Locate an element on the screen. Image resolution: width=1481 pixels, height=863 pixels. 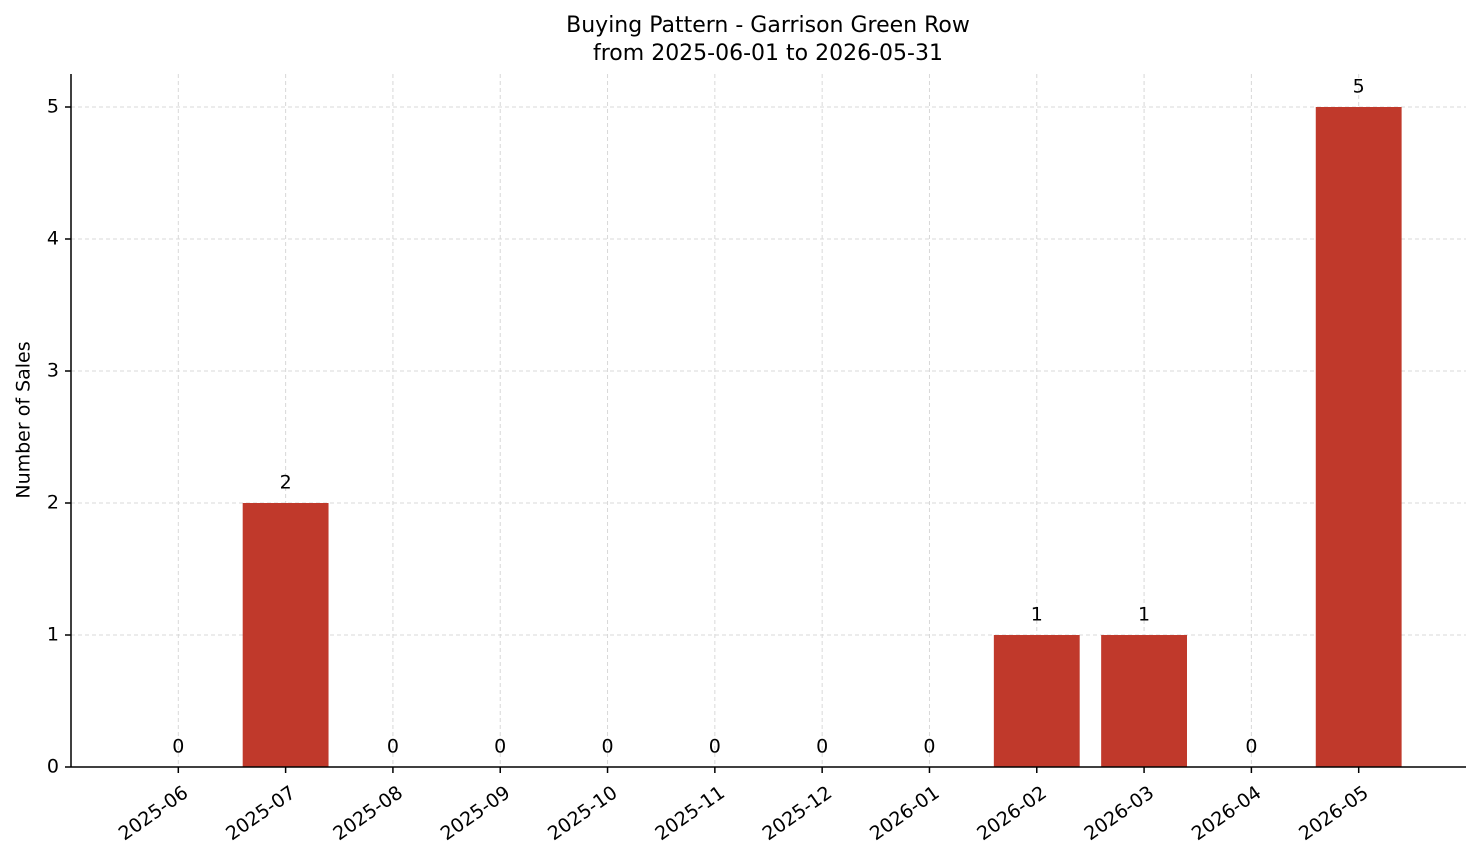
x-tick-label: 2025-11 is located at coordinates (690, 814).